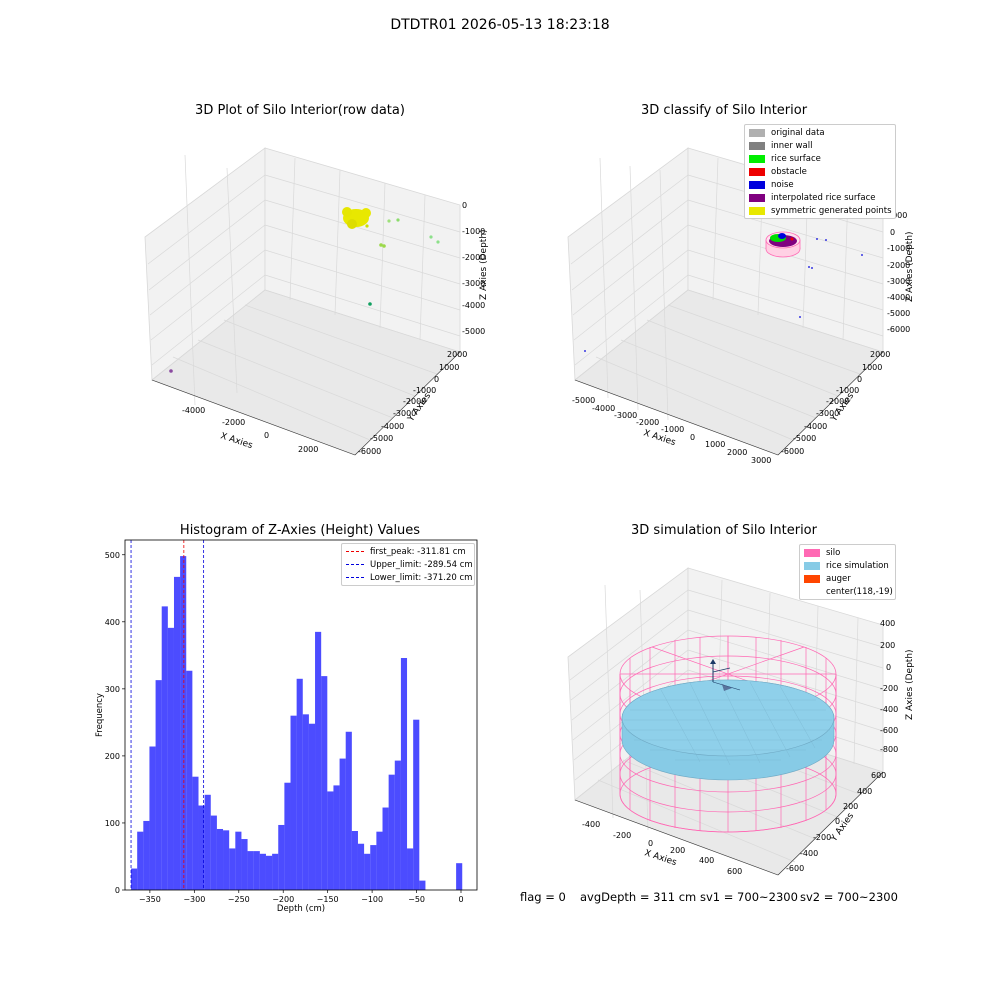 Image resolution: width=1000 pixels, height=1000 pixels. I want to click on panel1-ytick: -5000, so click(381, 438).